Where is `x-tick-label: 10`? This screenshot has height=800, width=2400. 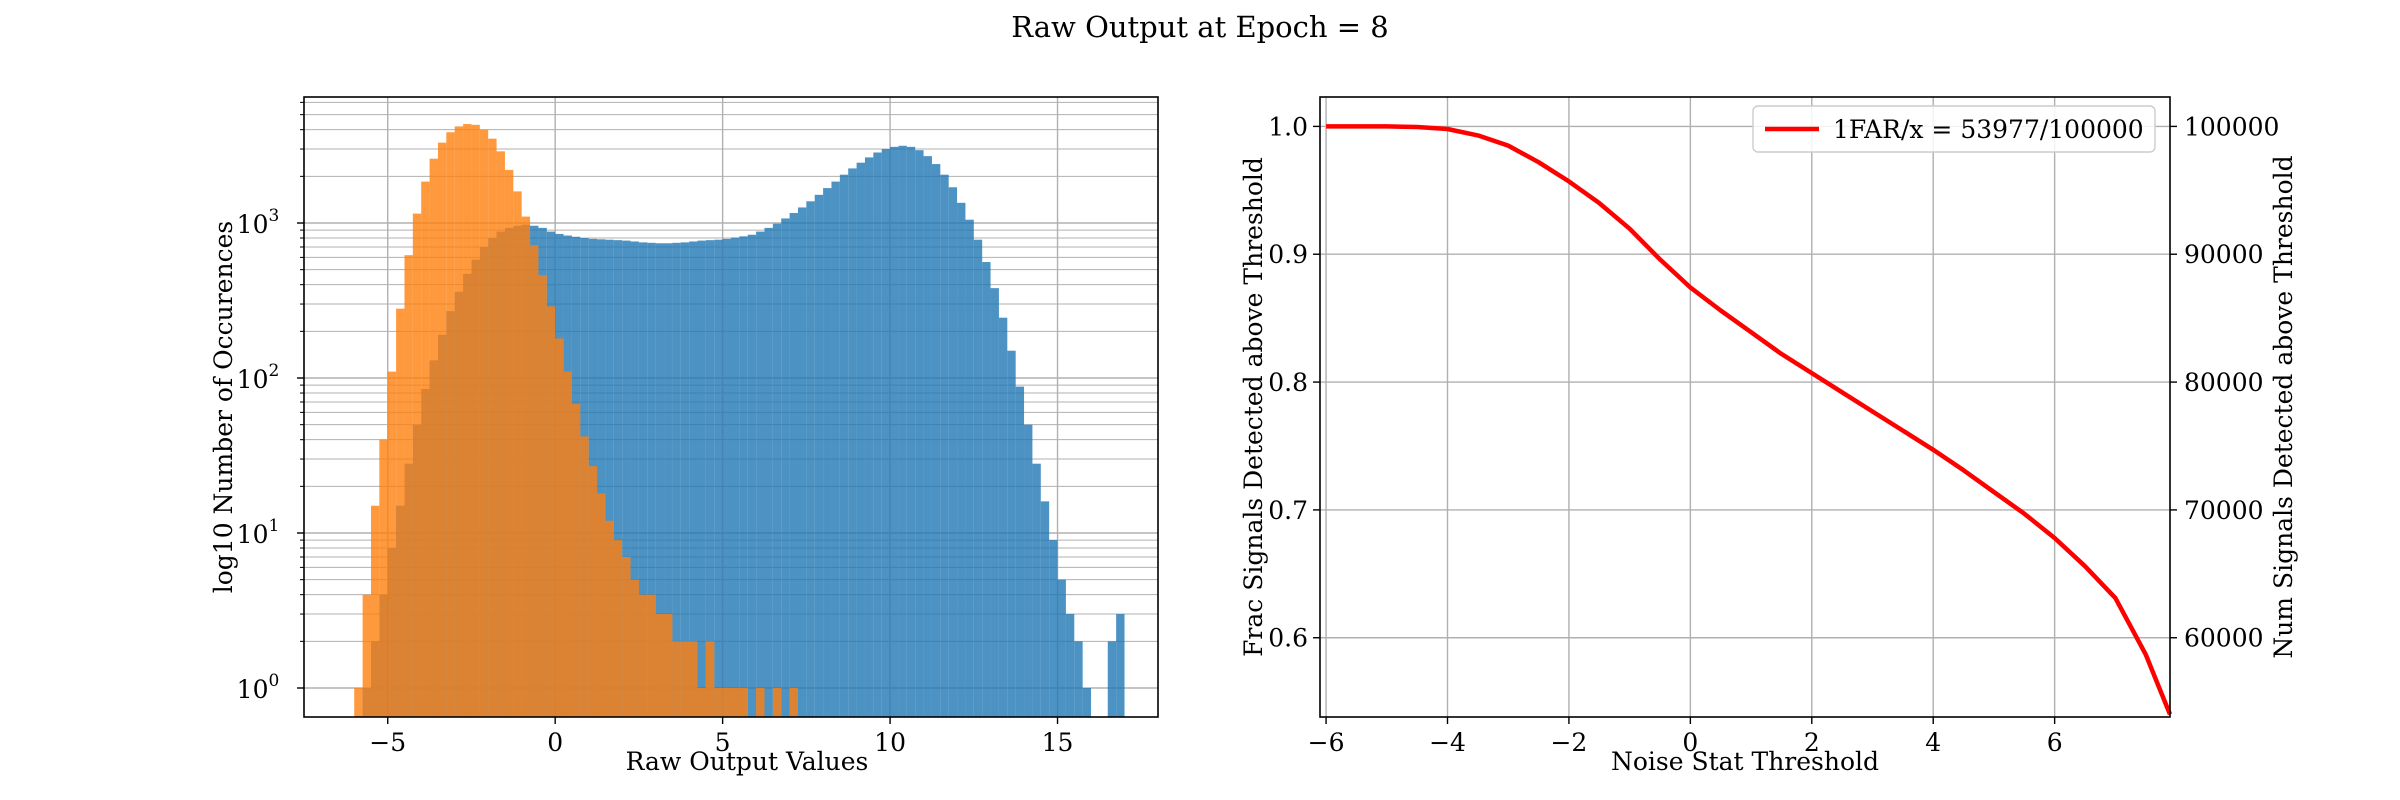 x-tick-label: 10 is located at coordinates (890, 742).